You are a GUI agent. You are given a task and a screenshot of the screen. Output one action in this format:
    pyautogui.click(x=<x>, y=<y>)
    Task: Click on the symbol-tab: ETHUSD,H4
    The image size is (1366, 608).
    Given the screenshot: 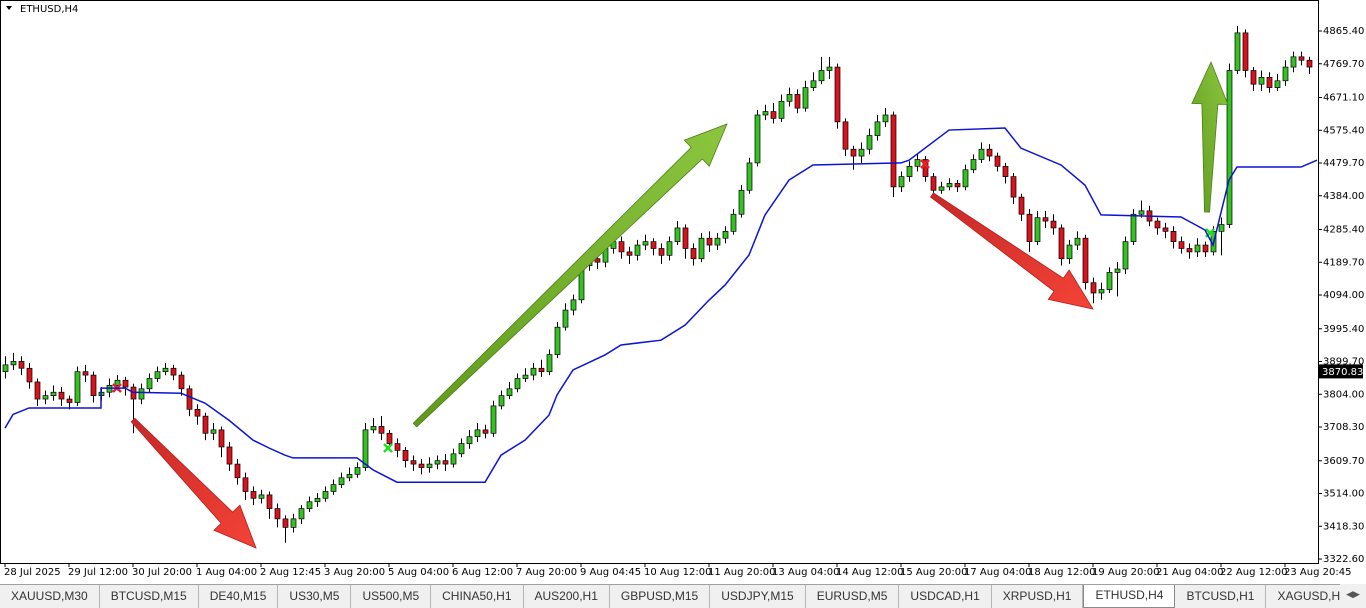 What is the action you would take?
    pyautogui.click(x=1129, y=596)
    